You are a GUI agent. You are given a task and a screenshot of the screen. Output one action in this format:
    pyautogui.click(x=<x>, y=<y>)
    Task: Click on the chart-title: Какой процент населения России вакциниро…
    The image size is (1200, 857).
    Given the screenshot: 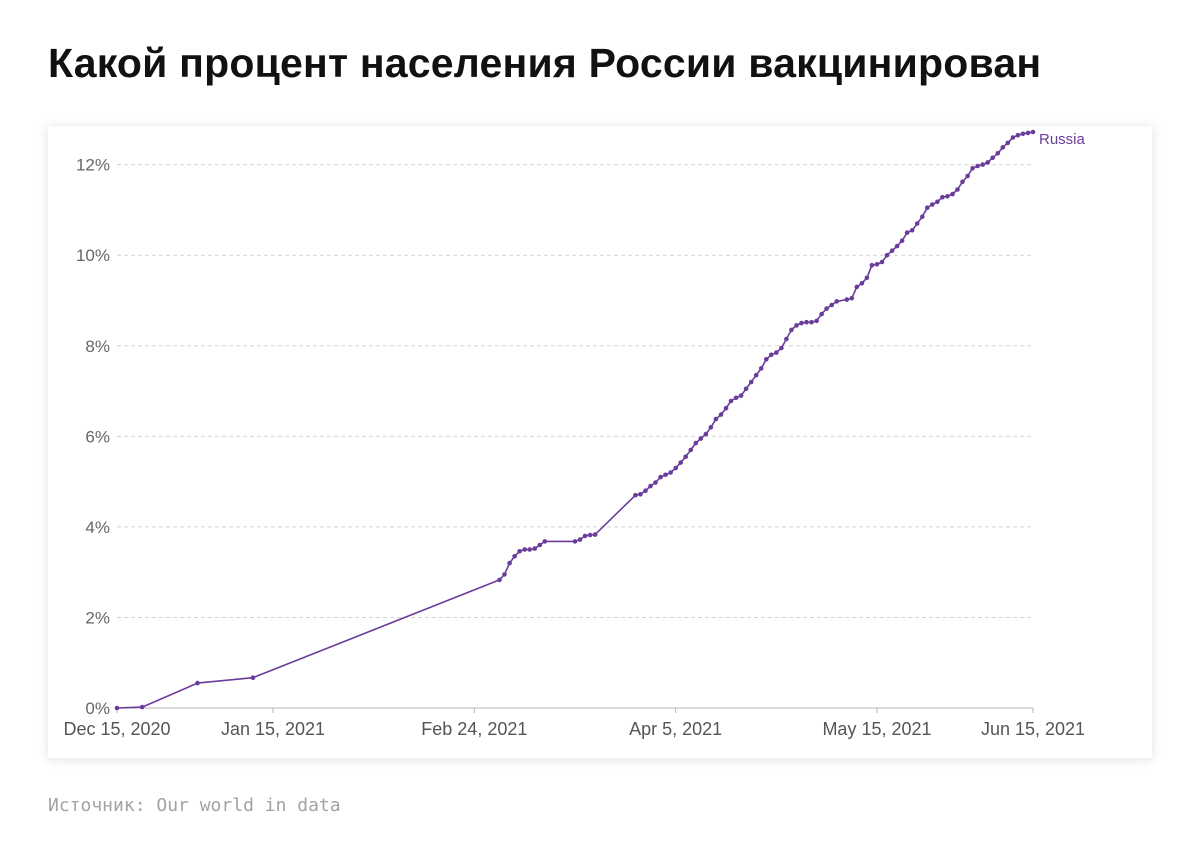 What is the action you would take?
    pyautogui.click(x=545, y=63)
    